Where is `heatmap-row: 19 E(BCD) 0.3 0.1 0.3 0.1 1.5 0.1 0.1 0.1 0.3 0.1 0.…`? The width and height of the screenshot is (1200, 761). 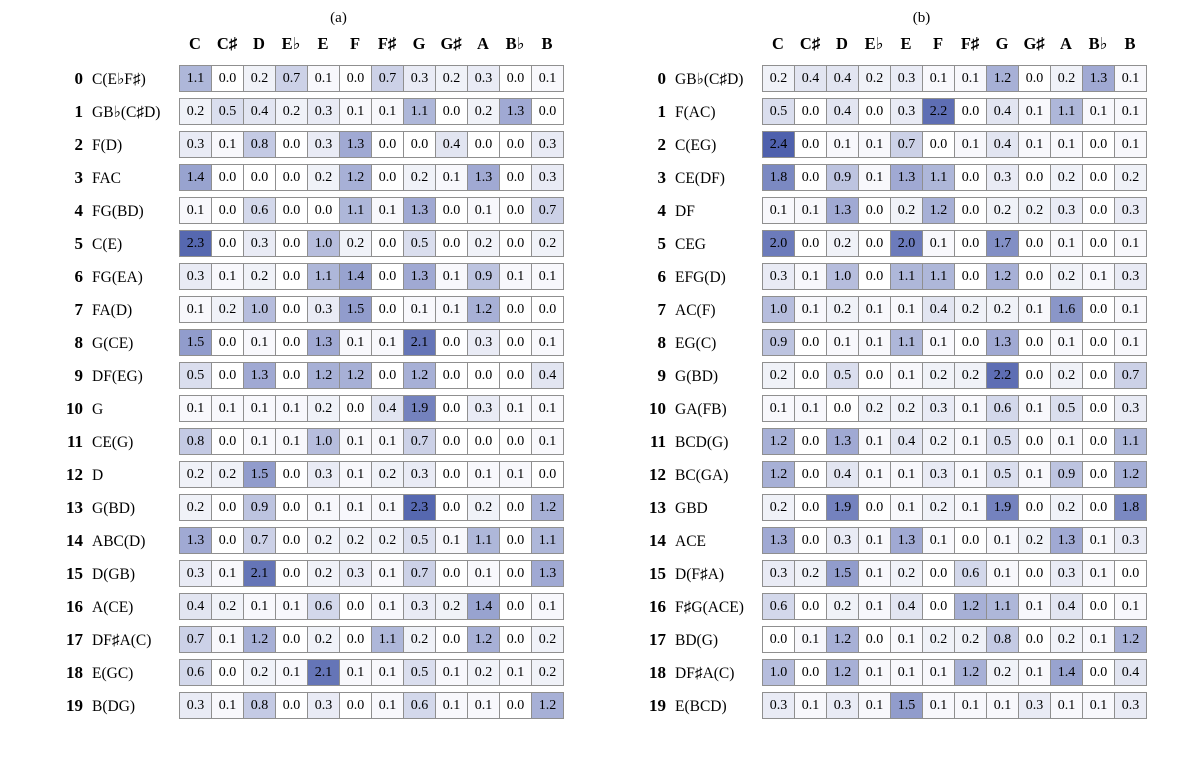 heatmap-row: 19 E(BCD) 0.3 0.1 0.3 0.1 1.5 0.1 0.1 0.1 0.3 0.1 0.… is located at coordinates (891, 705).